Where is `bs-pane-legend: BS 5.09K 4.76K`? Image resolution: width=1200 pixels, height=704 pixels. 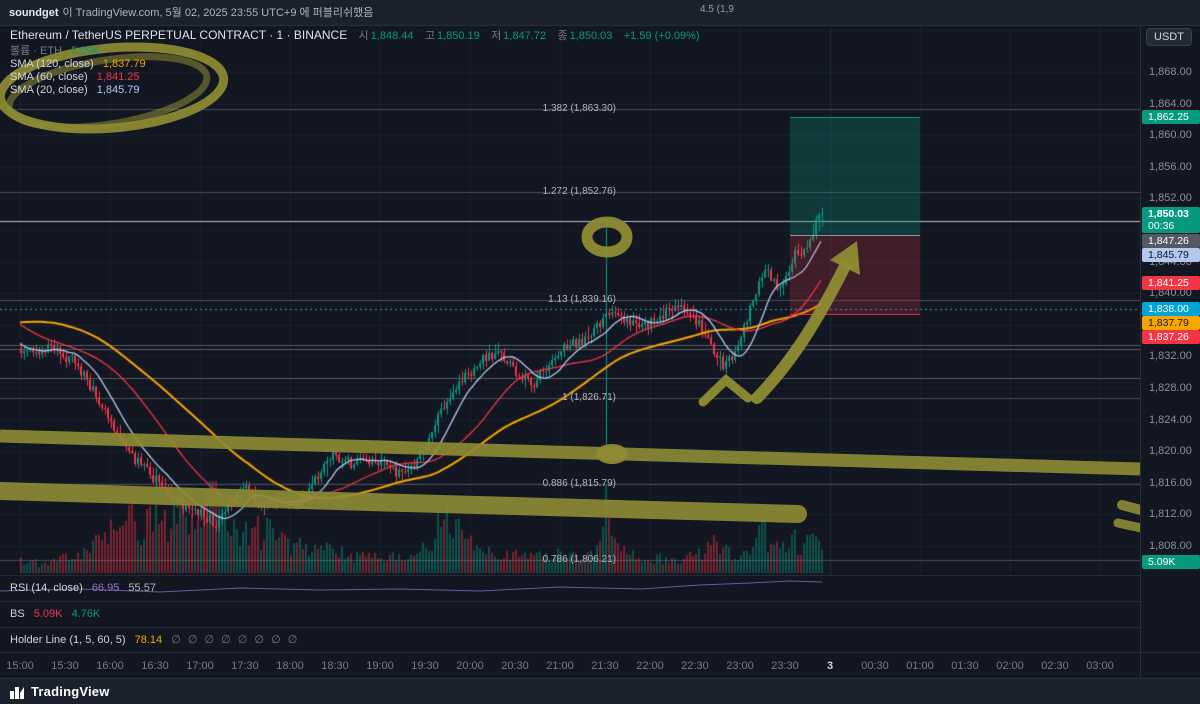
bs-pane-legend: BS 5.09K 4.76K is located at coordinates (55, 614).